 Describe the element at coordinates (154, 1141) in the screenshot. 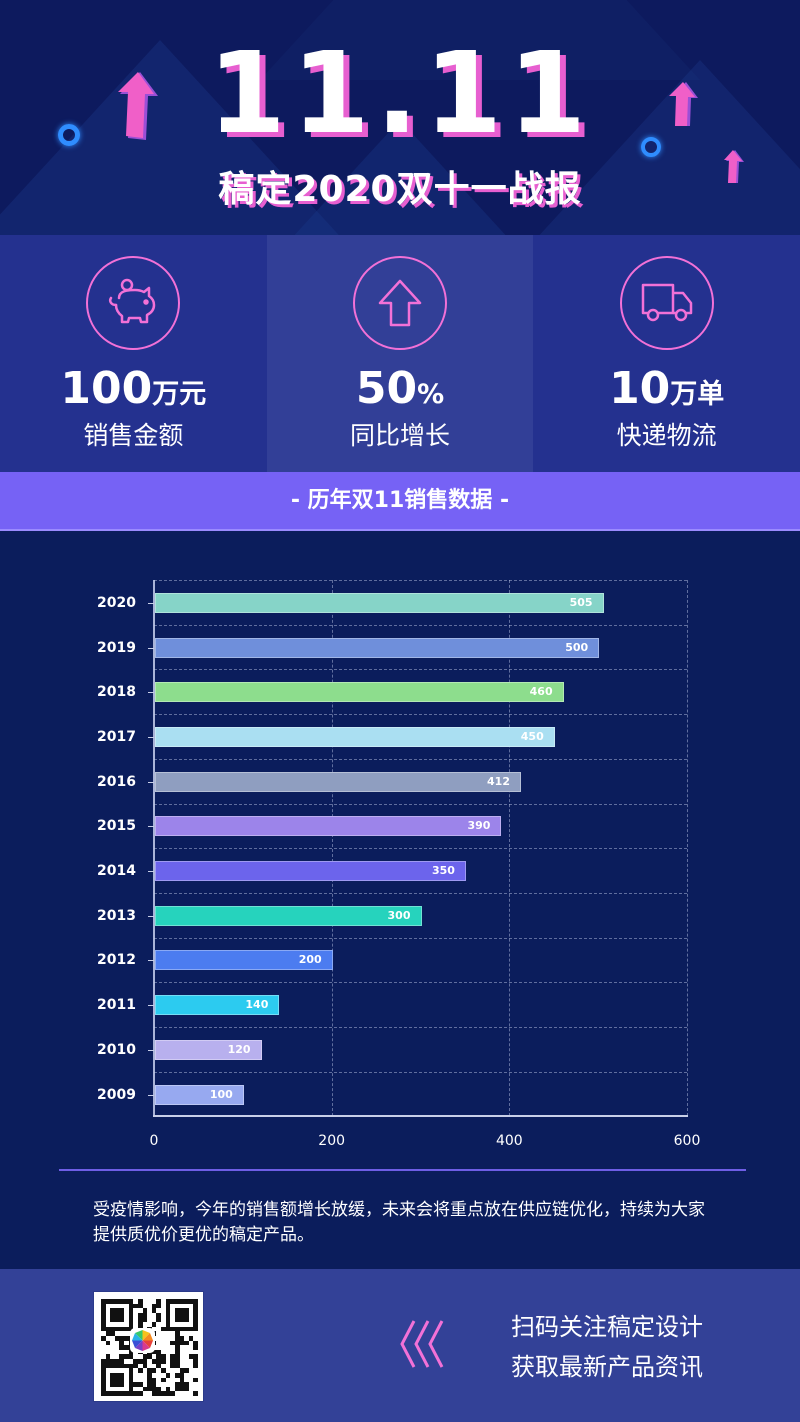

I see `x-tick-label: 0` at that location.